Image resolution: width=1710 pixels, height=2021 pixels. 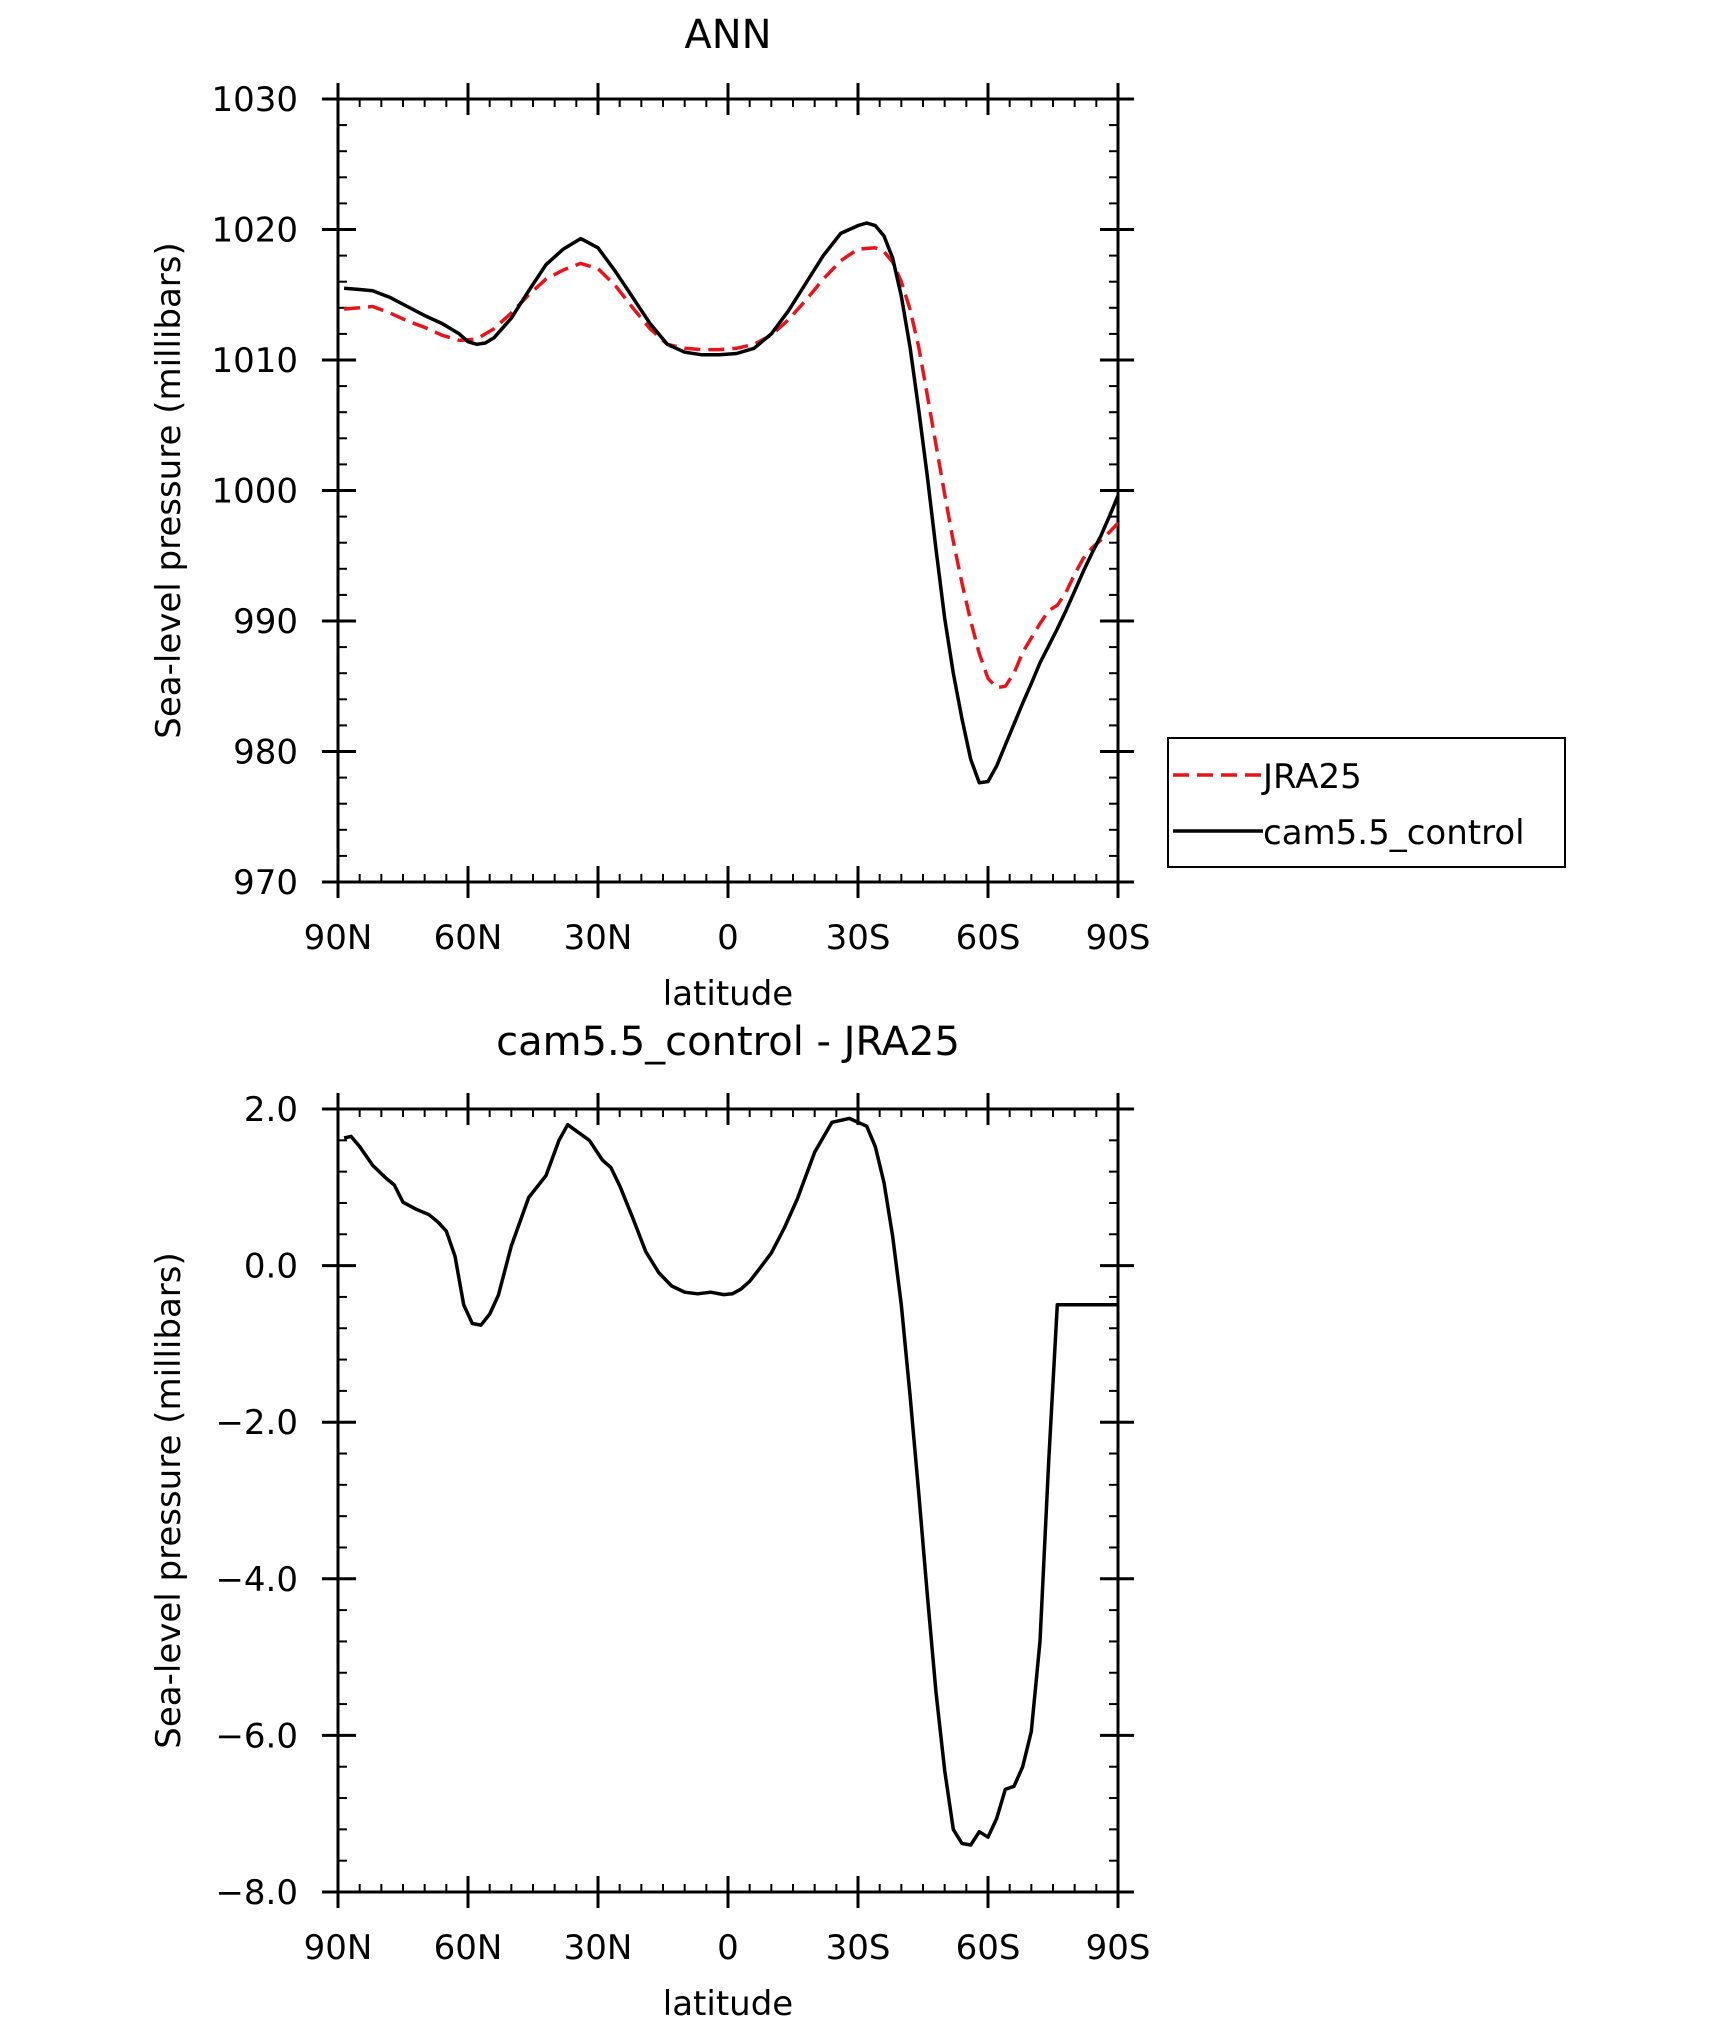 I want to click on y-tick-label: −6.0, so click(x=256, y=1736).